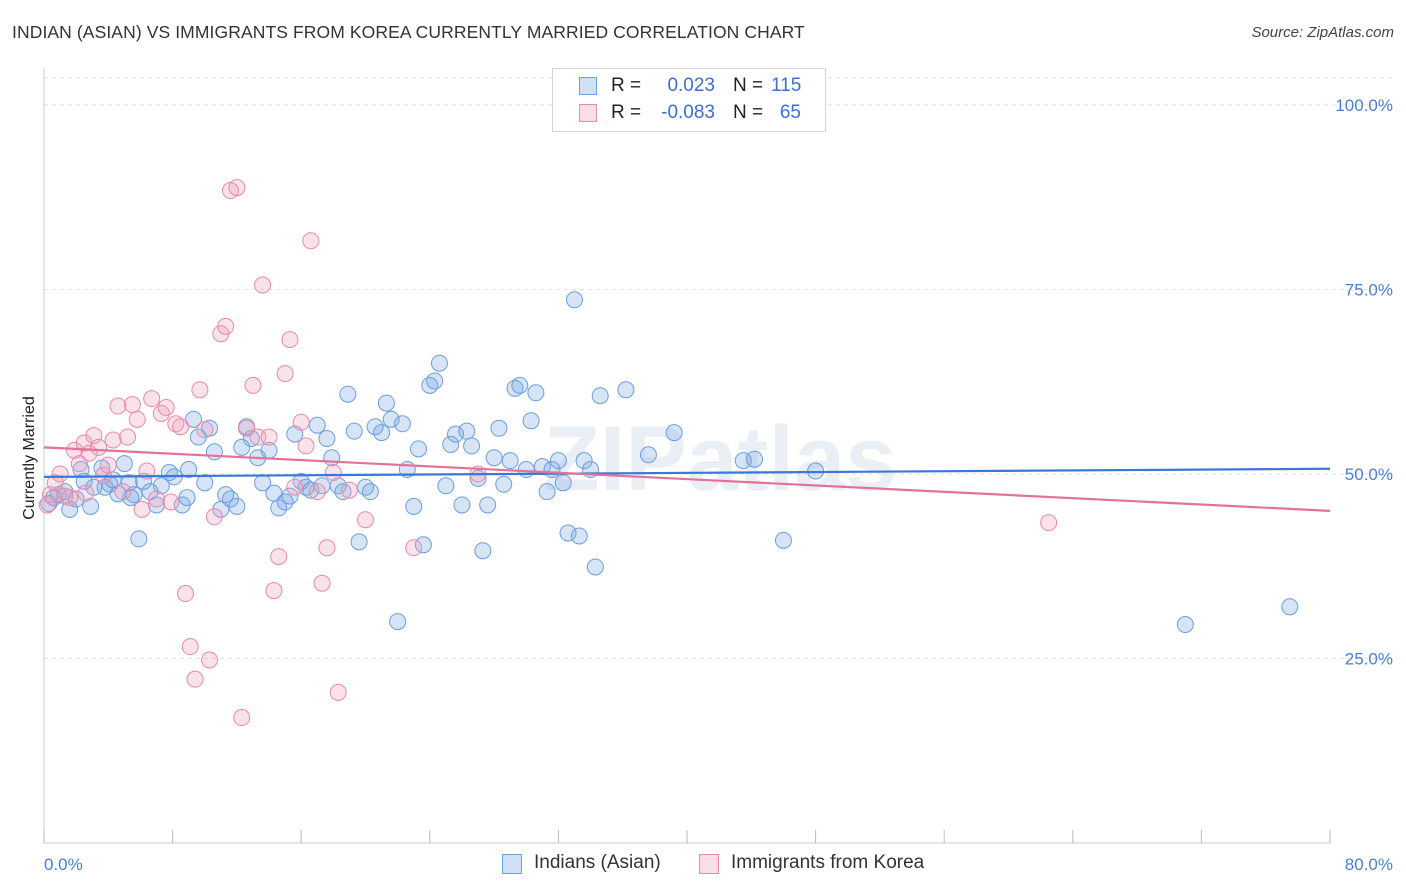 This screenshot has height=892, width=1406. What do you see at coordinates (1369, 864) in the screenshot?
I see `x-tick-label-max: 80.0%` at bounding box center [1369, 864].